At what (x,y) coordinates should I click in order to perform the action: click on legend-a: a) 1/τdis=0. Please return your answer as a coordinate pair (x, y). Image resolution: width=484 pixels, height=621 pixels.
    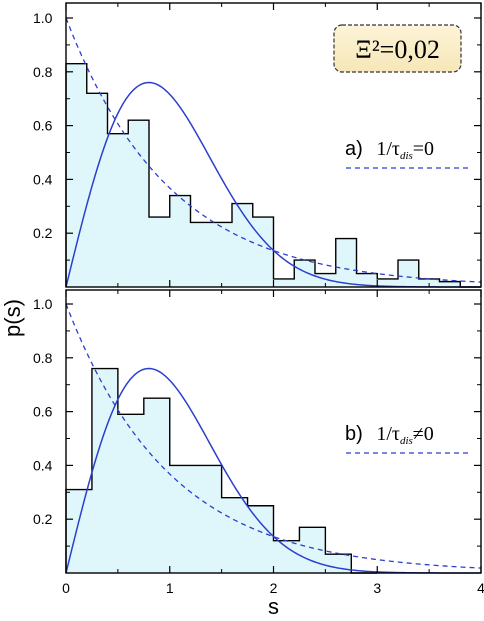
    Looking at the image, I should click on (407, 153).